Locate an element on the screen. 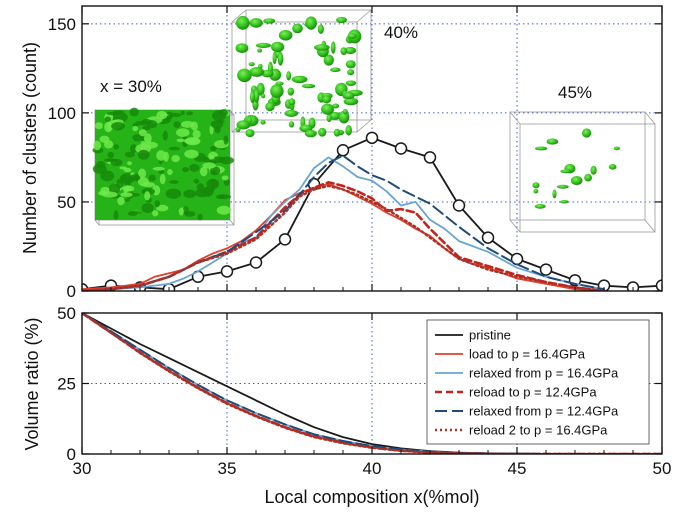 The width and height of the screenshot is (694, 516). top-ylabel: Number of clusters (count) is located at coordinates (30, 148).